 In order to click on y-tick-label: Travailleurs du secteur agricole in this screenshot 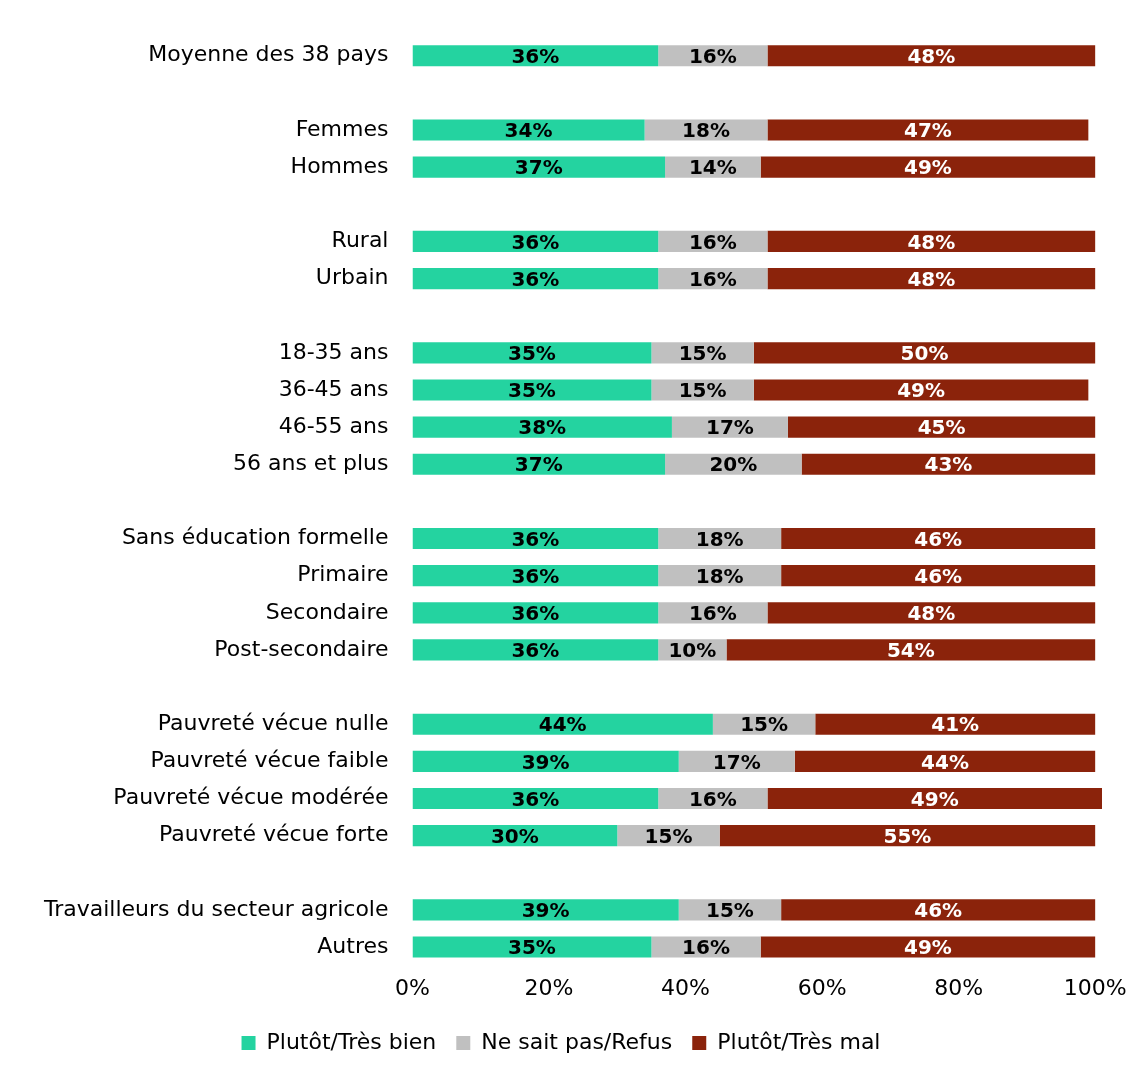, I will do `click(215, 908)`.